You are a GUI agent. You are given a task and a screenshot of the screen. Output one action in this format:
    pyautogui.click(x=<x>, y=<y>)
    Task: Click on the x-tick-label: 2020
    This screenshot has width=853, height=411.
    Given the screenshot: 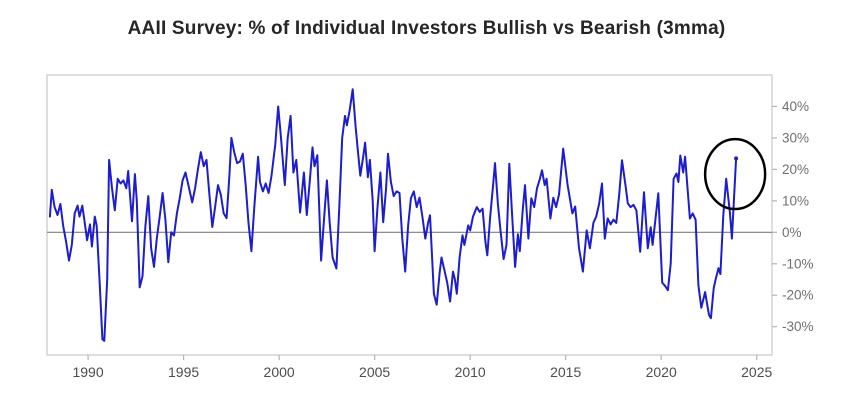 What is the action you would take?
    pyautogui.click(x=661, y=372)
    